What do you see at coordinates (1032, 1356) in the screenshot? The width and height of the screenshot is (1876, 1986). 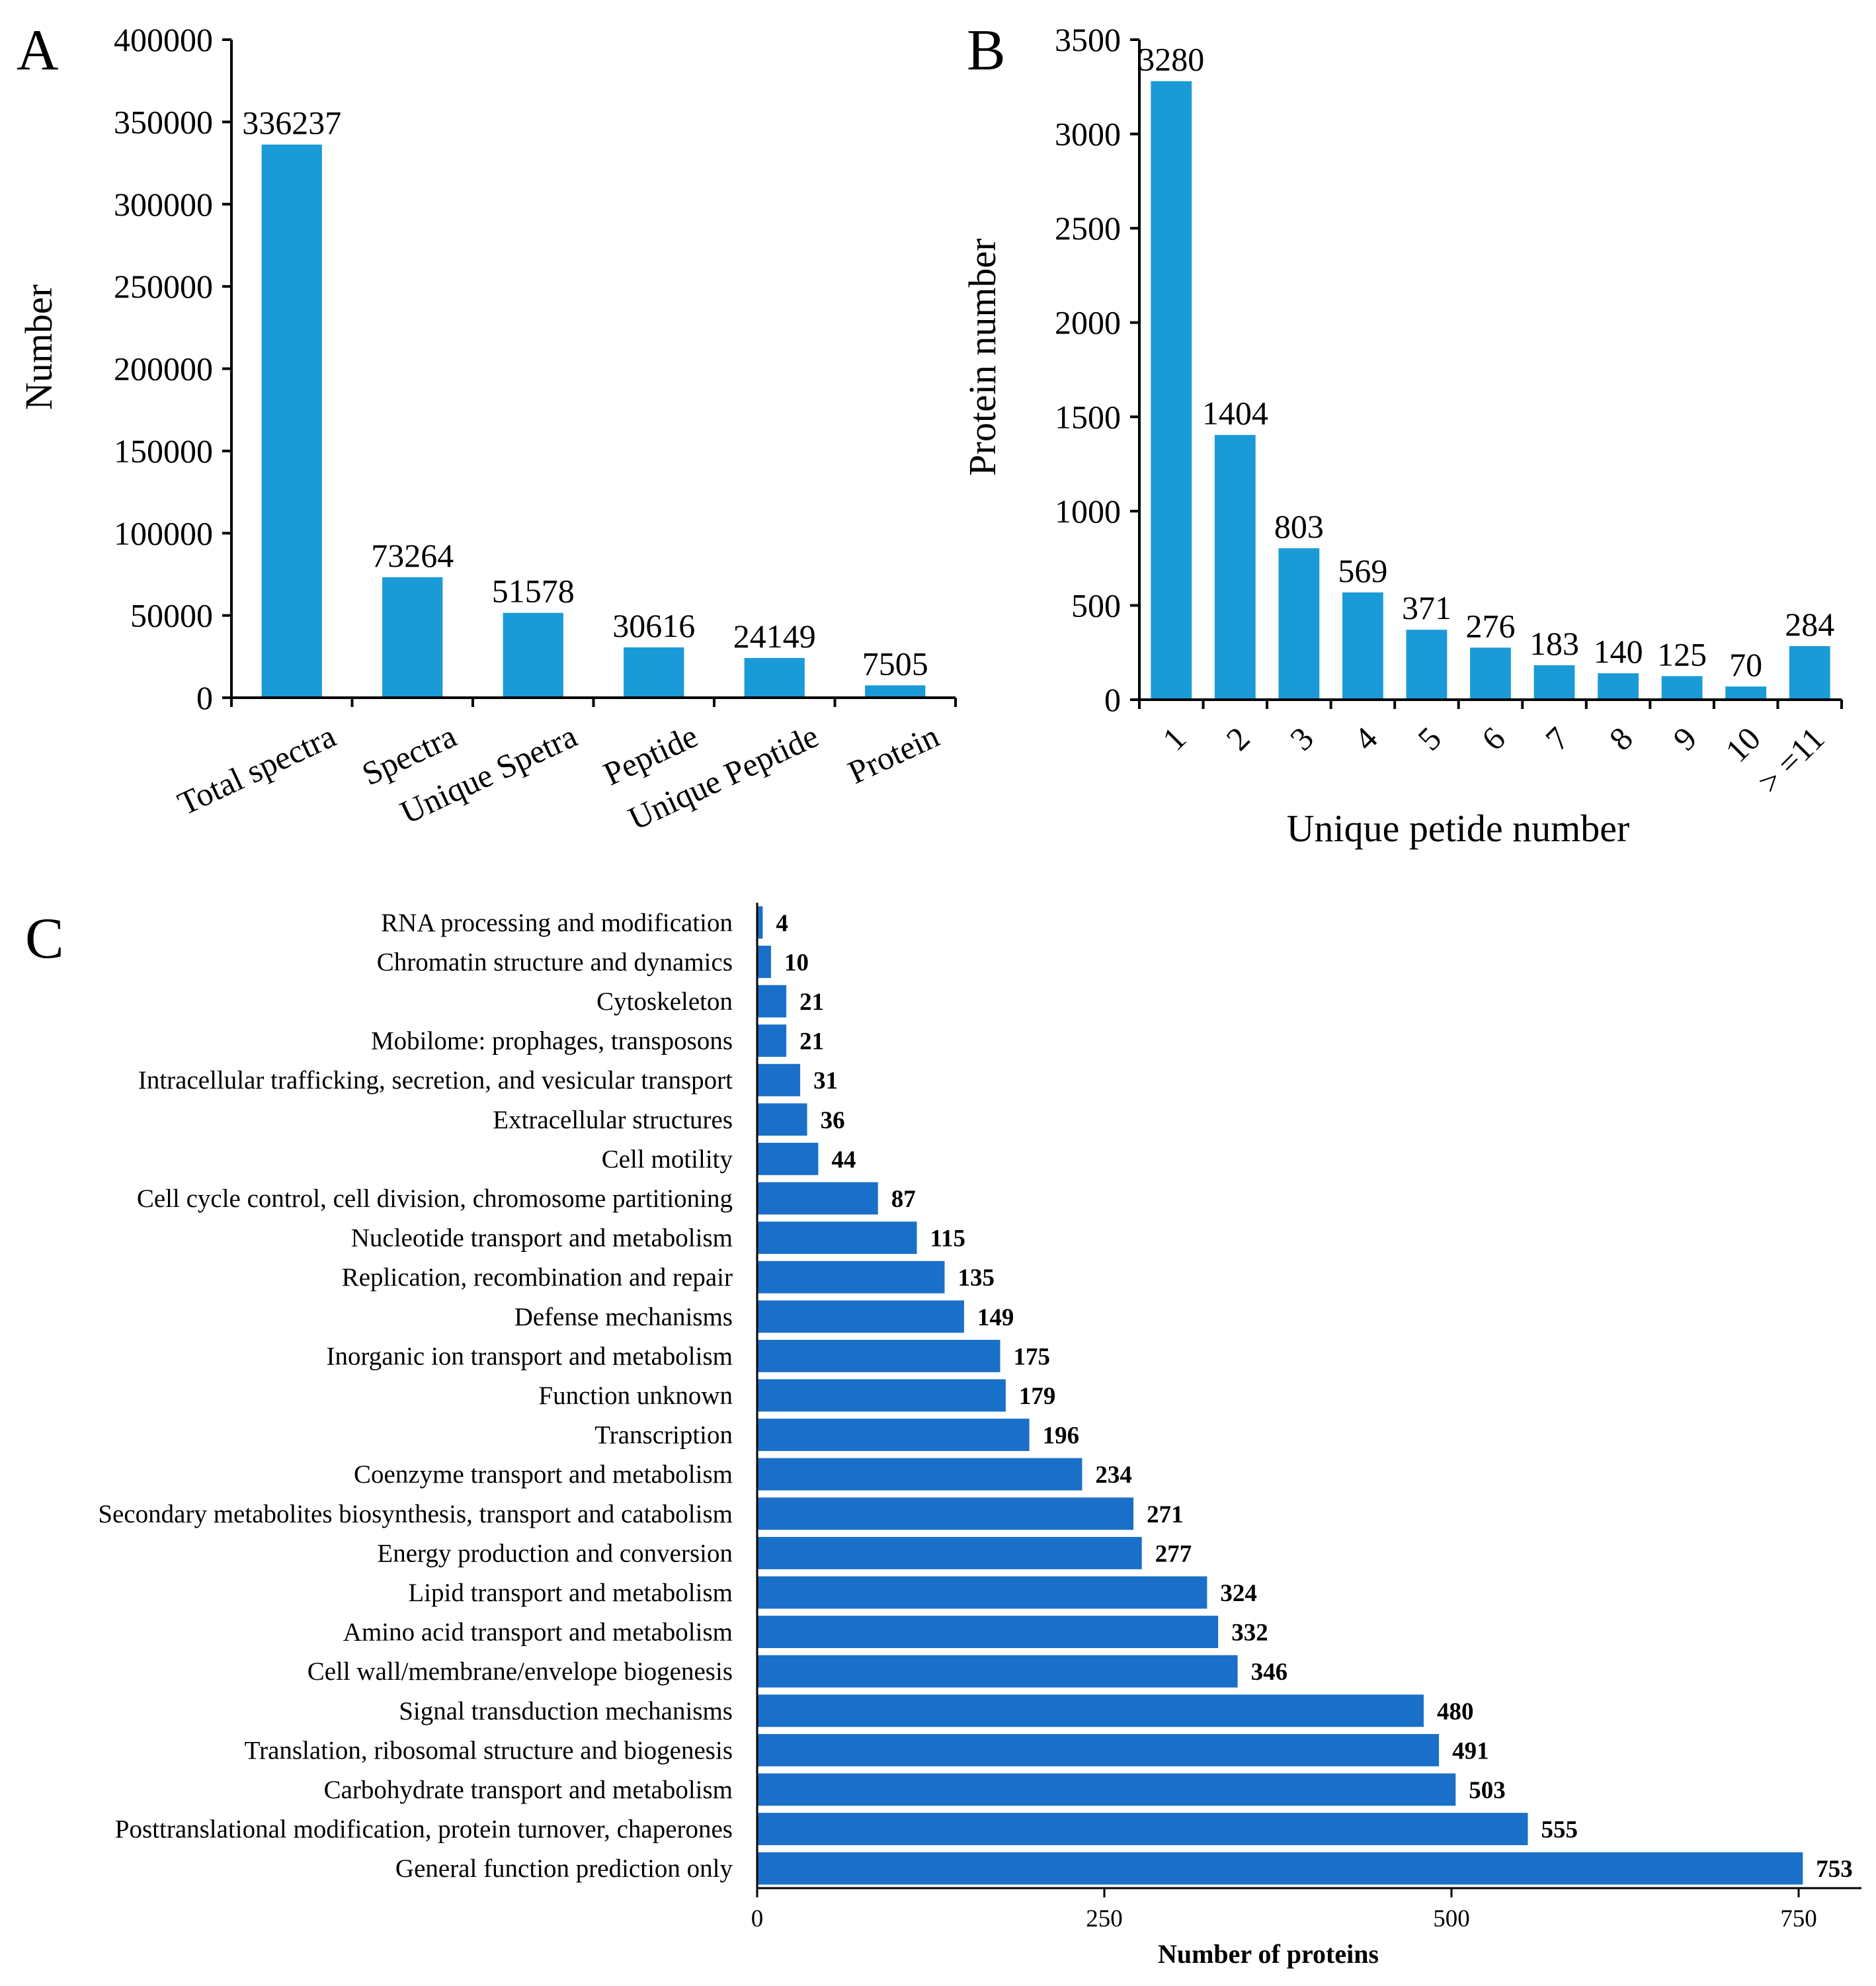 I see `panel-c-value-label-inorganic-ion-transport-and-metabolism: 175` at bounding box center [1032, 1356].